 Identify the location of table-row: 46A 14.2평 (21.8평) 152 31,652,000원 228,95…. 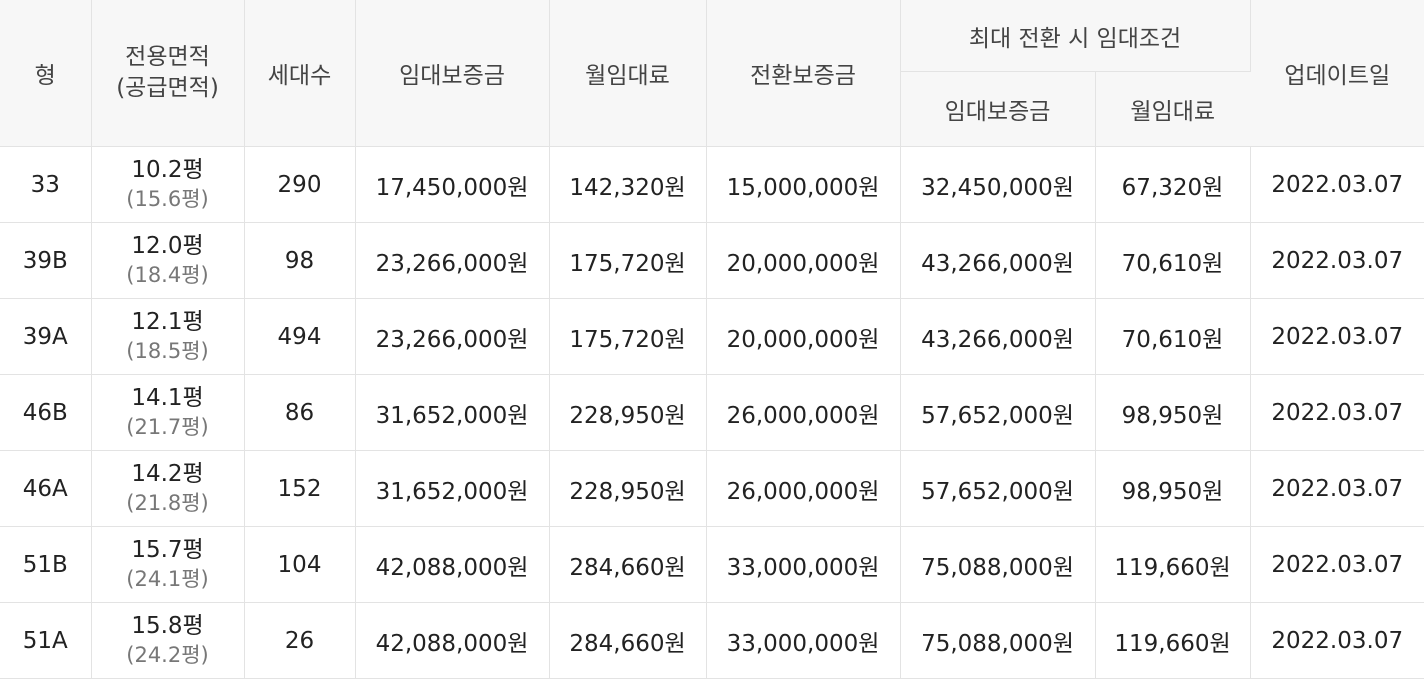
(712, 488).